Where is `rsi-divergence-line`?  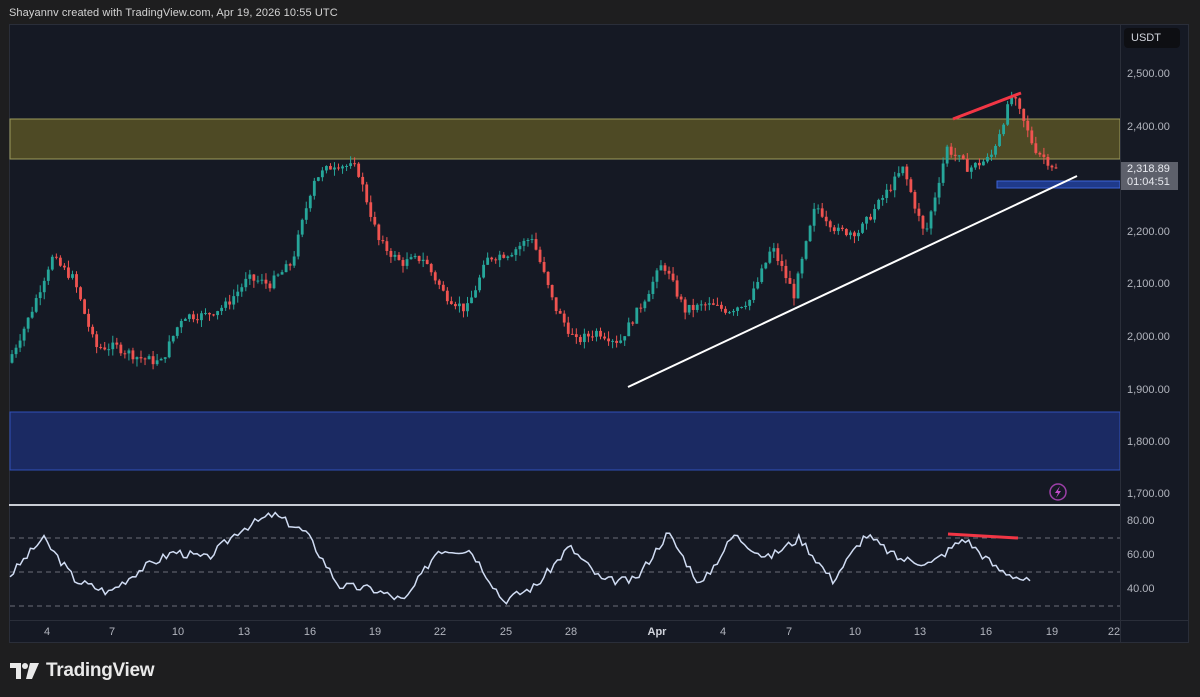 rsi-divergence-line is located at coordinates (983, 536).